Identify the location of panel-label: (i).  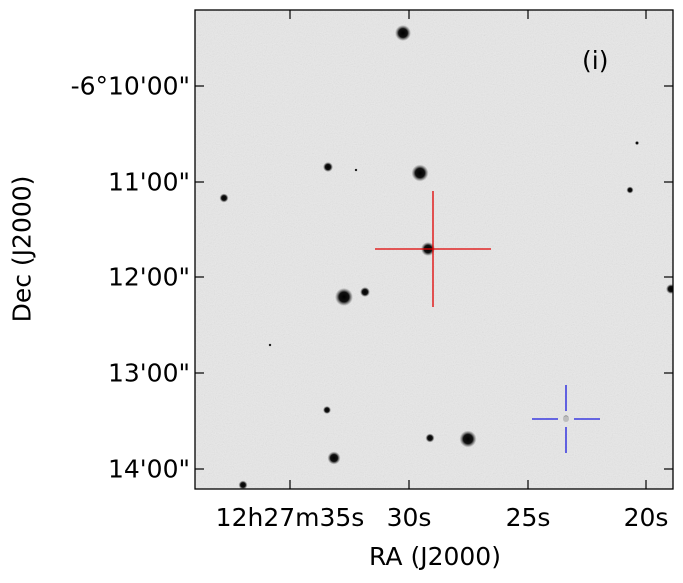
(595, 60).